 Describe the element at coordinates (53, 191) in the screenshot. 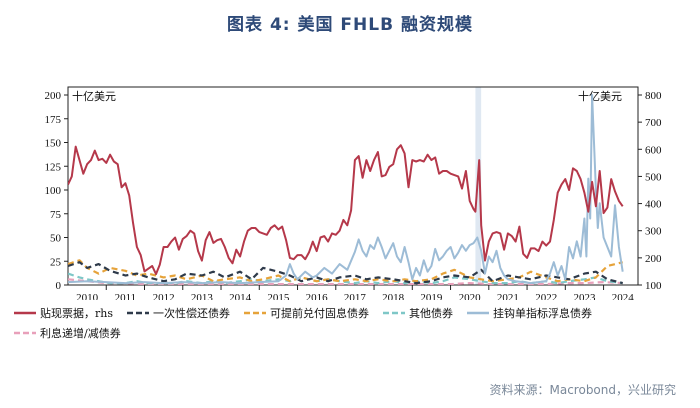

I see `left-tick-label: 100` at that location.